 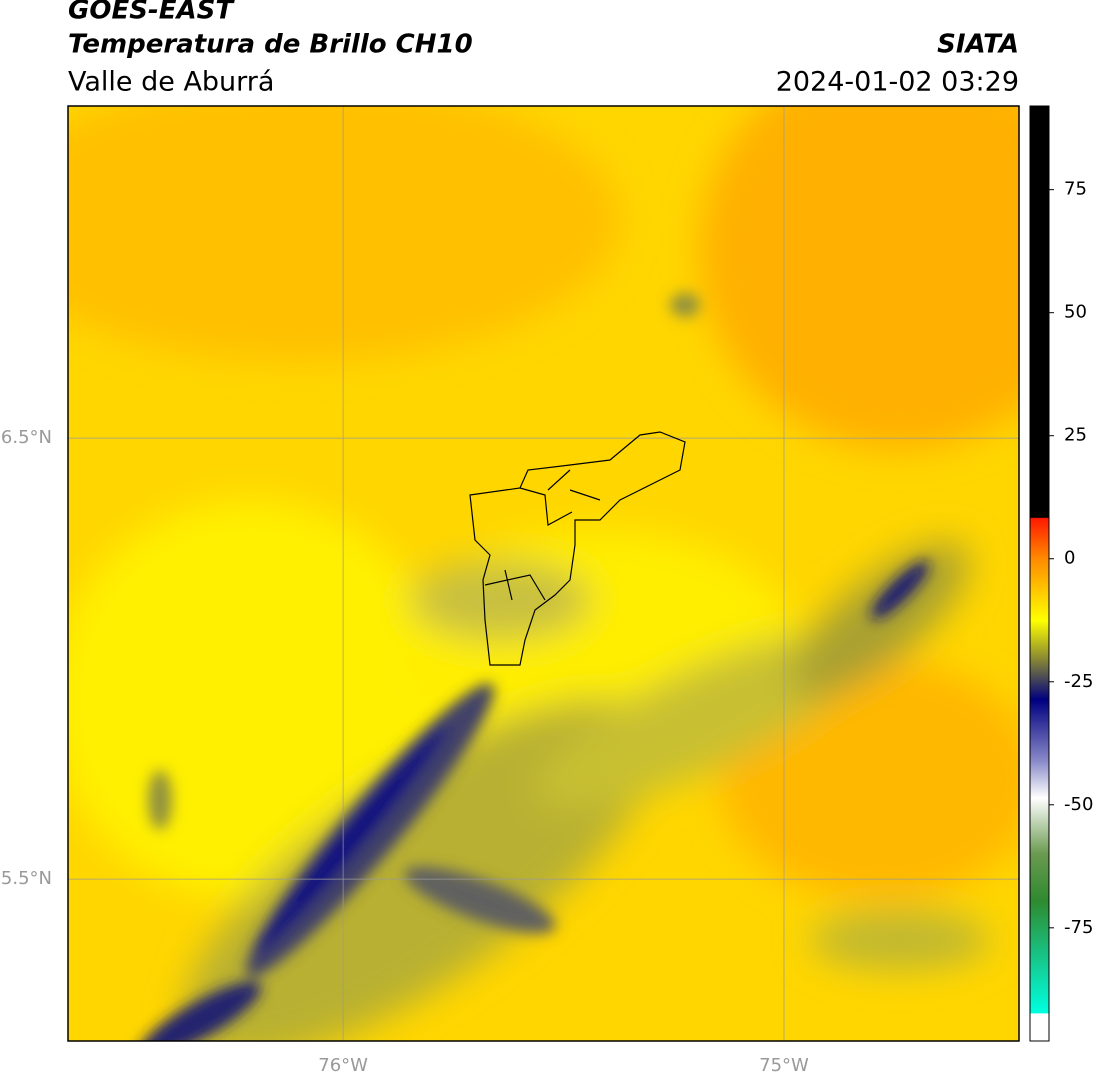 What do you see at coordinates (151, 13) in the screenshot?
I see `title: GOES-EAST` at bounding box center [151, 13].